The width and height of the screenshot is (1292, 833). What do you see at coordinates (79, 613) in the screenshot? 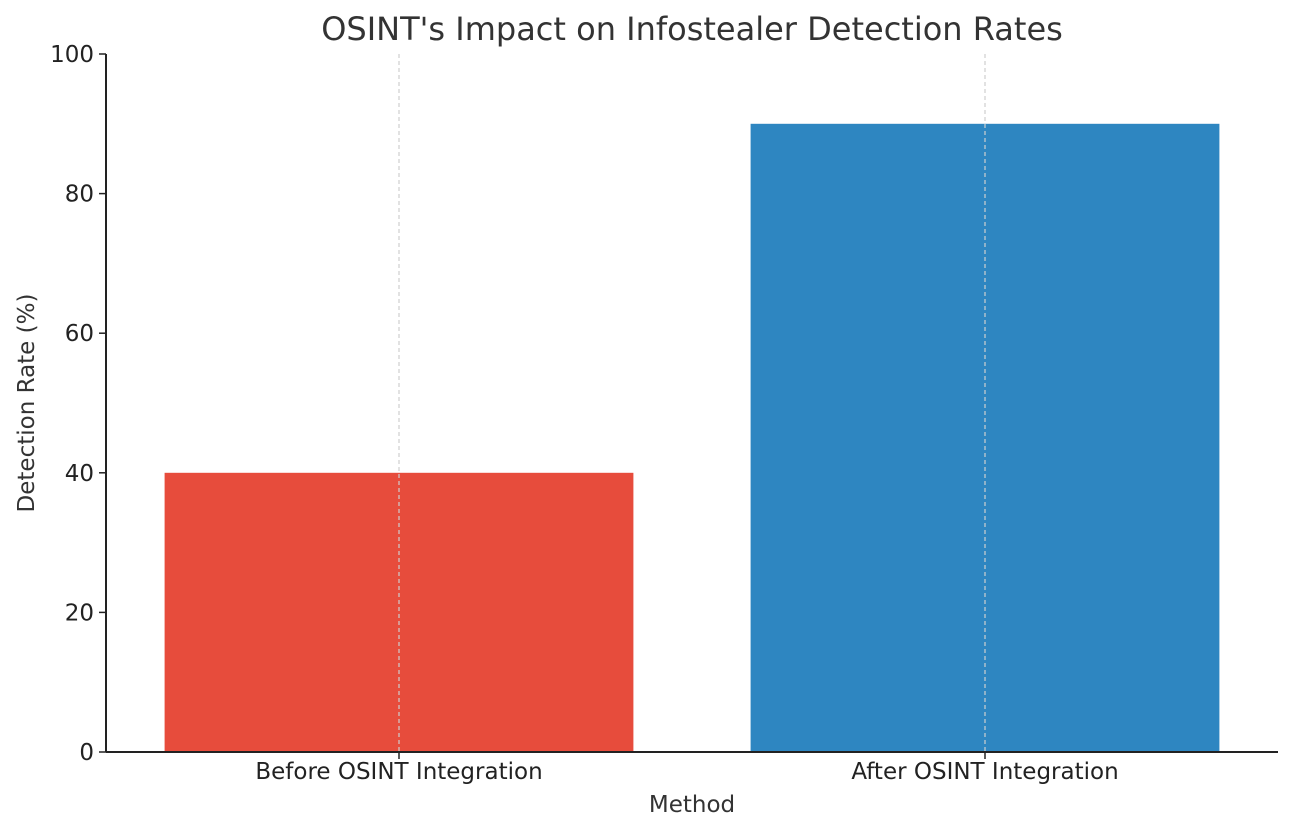
I see `y-tick-label: 20` at bounding box center [79, 613].